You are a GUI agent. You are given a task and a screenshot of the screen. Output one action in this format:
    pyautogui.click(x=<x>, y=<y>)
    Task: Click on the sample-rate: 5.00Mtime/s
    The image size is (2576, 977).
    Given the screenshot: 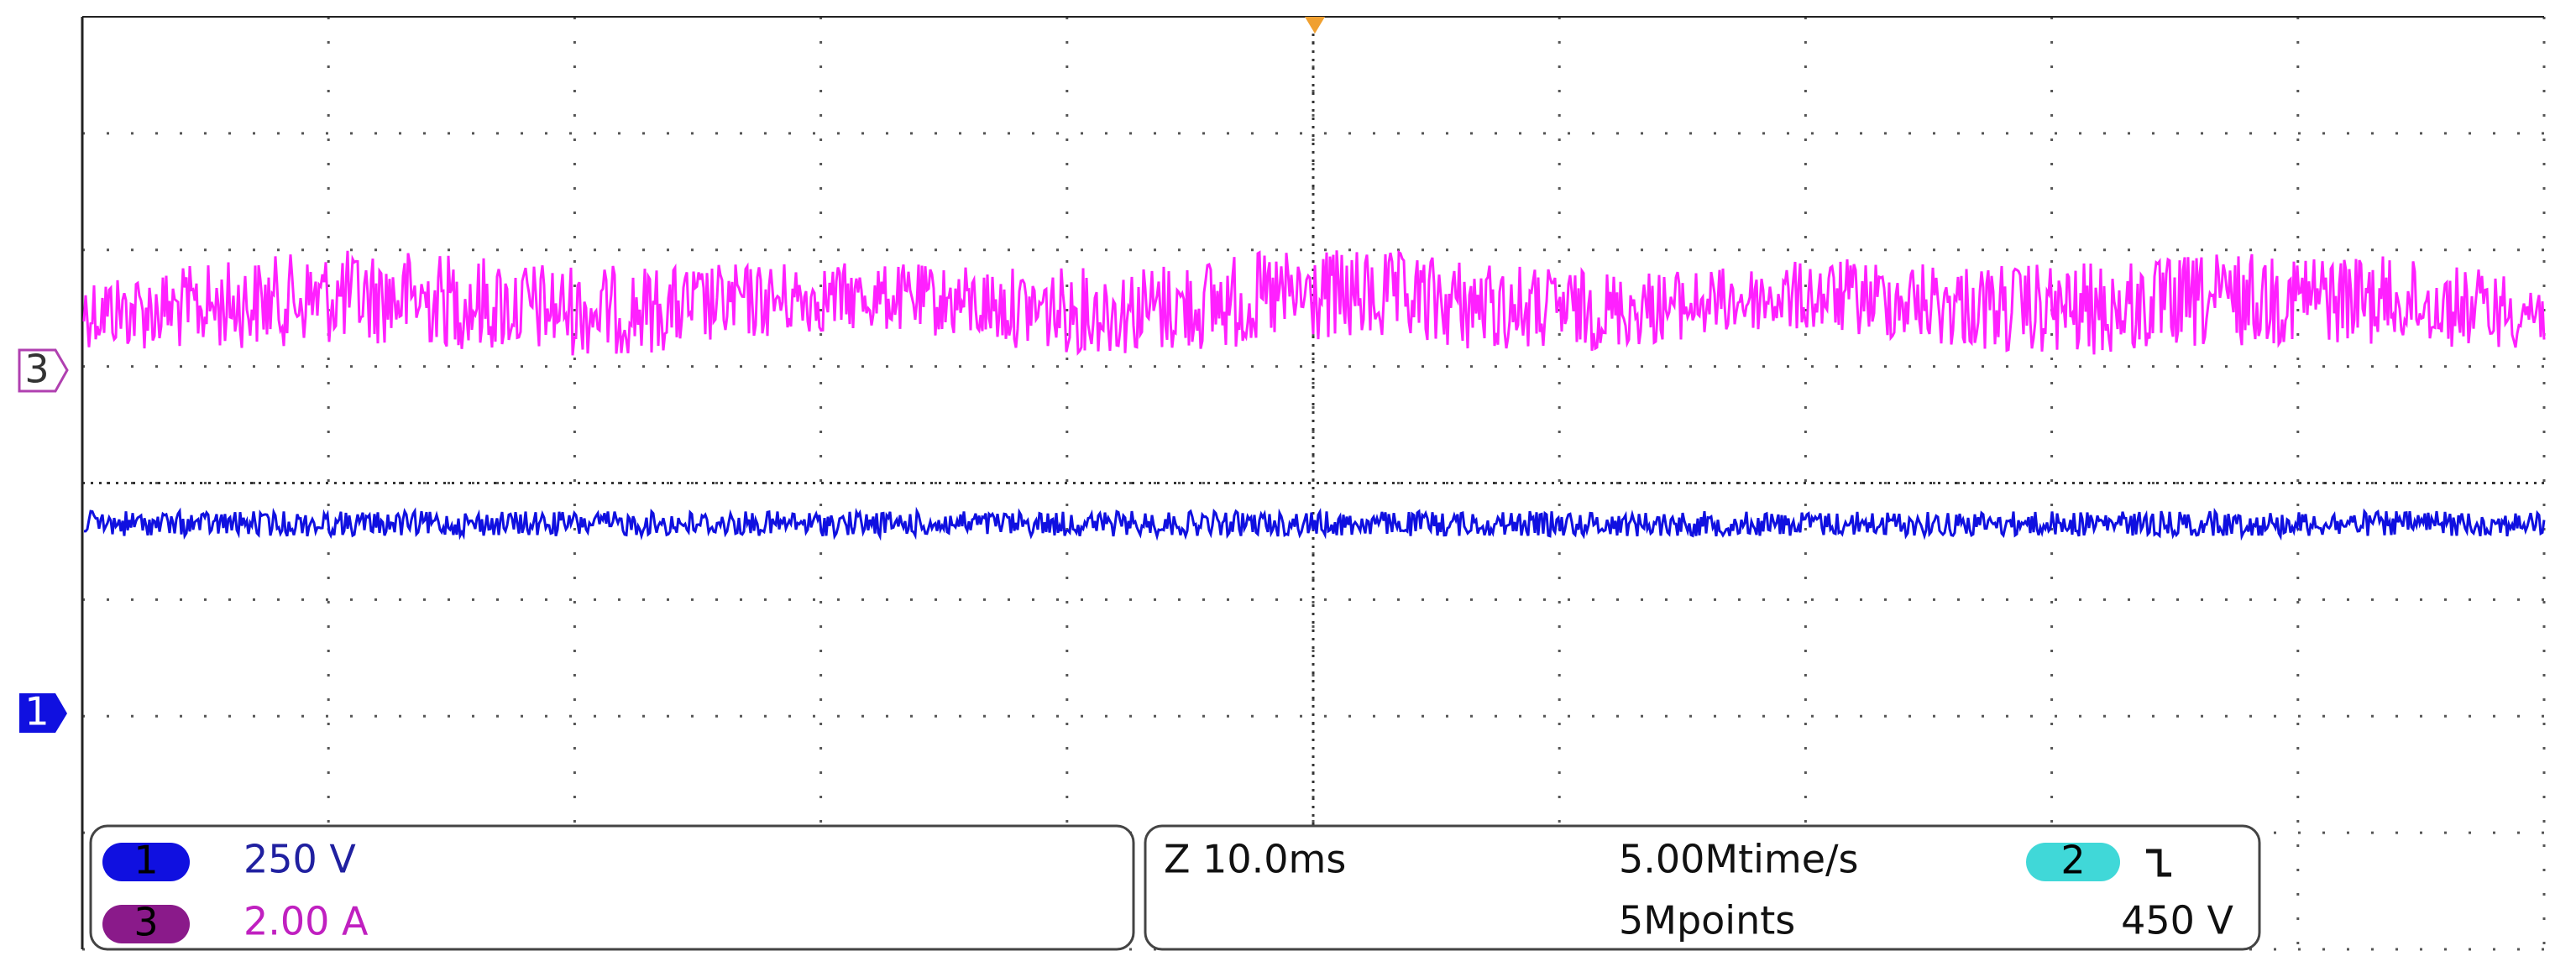 What is the action you would take?
    pyautogui.click(x=1739, y=859)
    